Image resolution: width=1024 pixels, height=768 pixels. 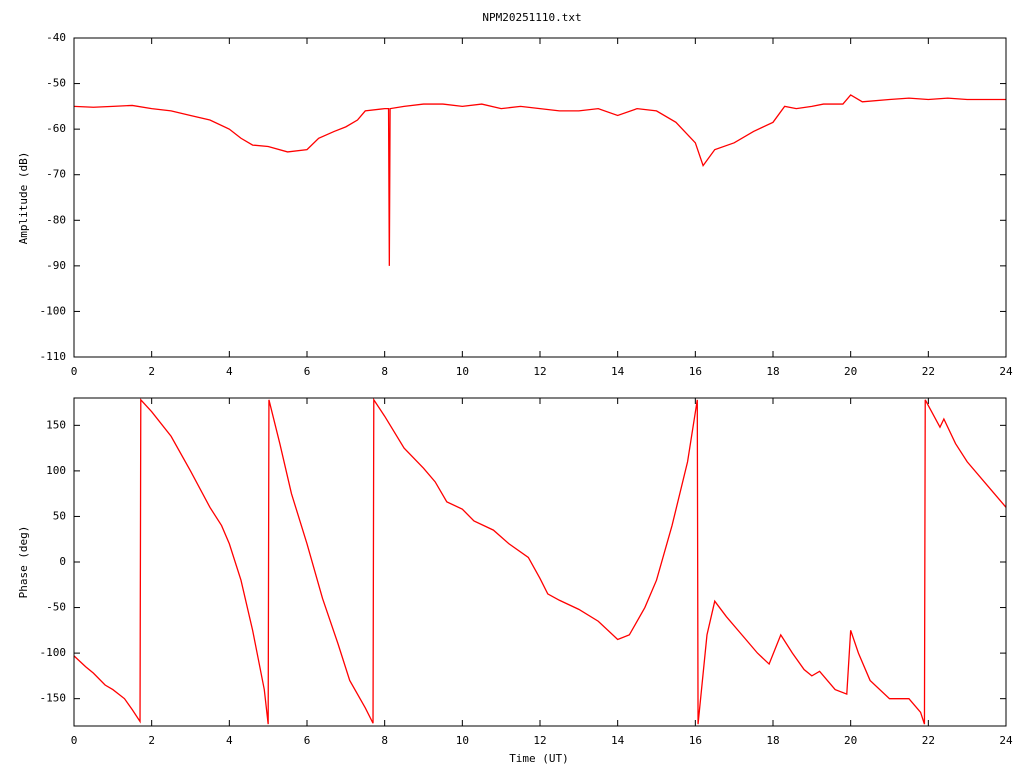 I want to click on y-tick-label: -40, so click(x=56, y=37).